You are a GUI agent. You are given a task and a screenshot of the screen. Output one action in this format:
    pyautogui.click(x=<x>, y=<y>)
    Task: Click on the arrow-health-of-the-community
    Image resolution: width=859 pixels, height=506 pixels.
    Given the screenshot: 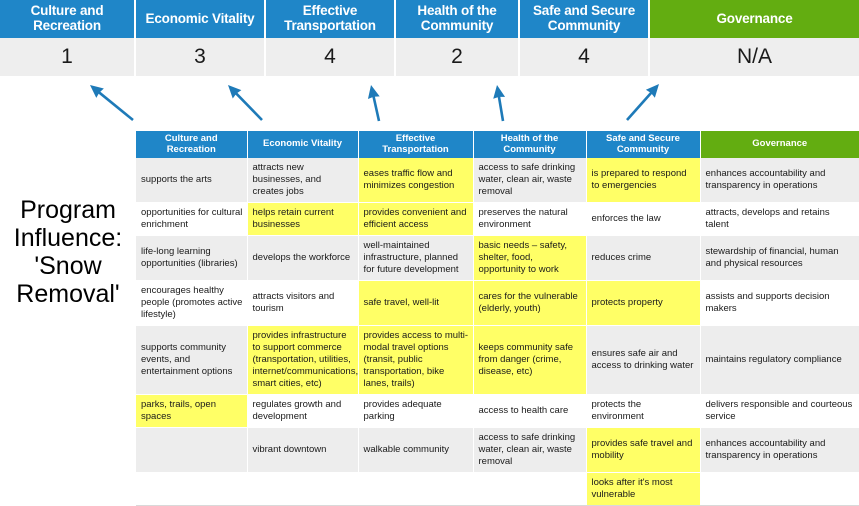 What is the action you would take?
    pyautogui.click(x=499, y=103)
    